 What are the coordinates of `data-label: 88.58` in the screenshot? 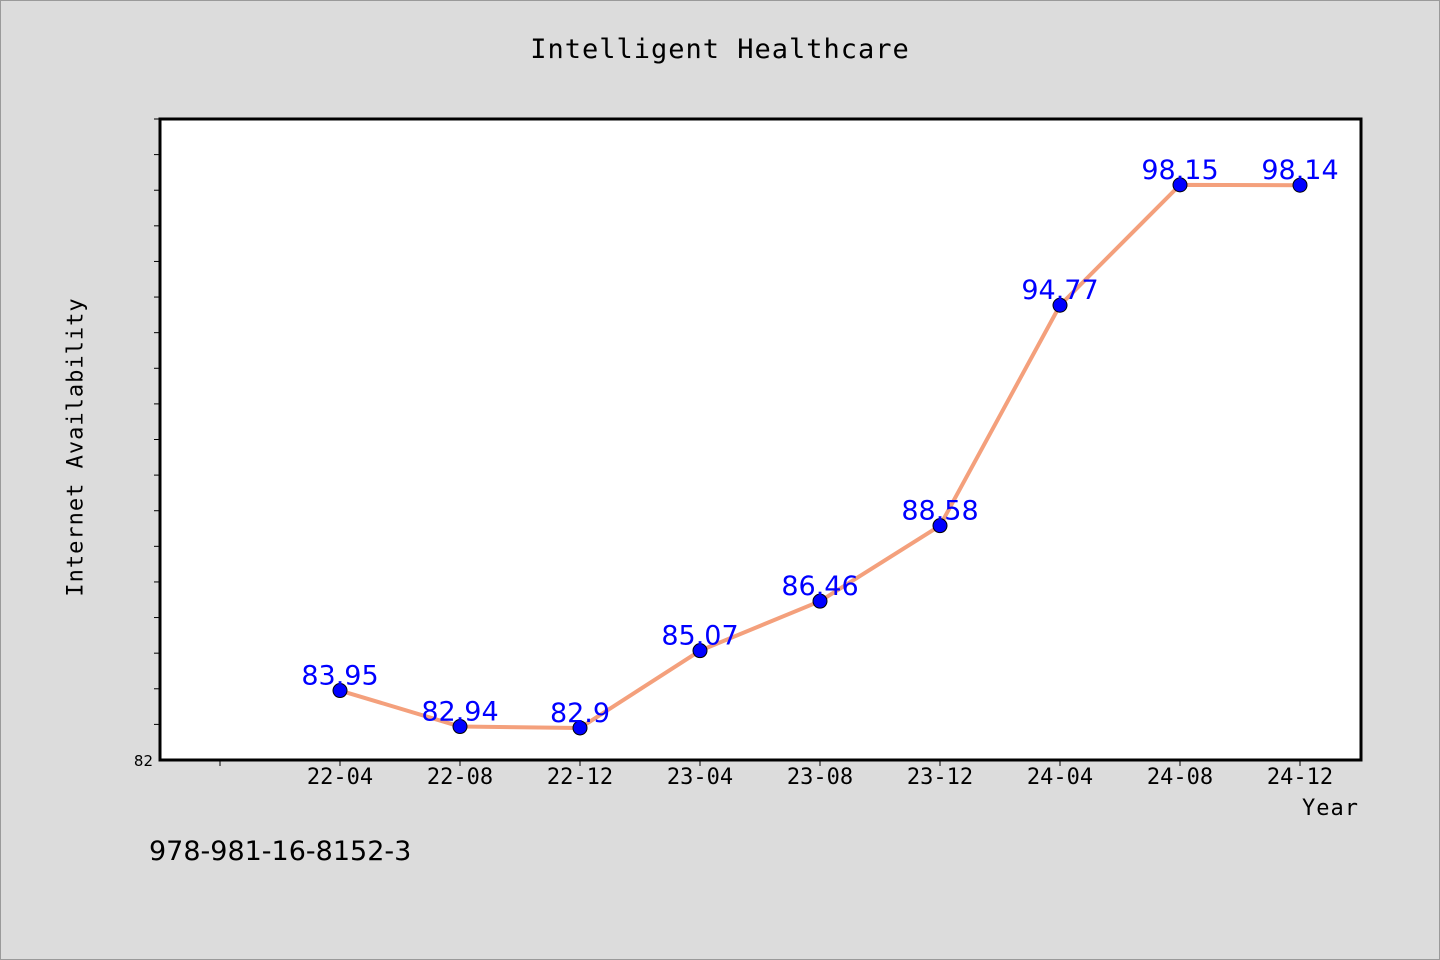 It's located at (939, 511).